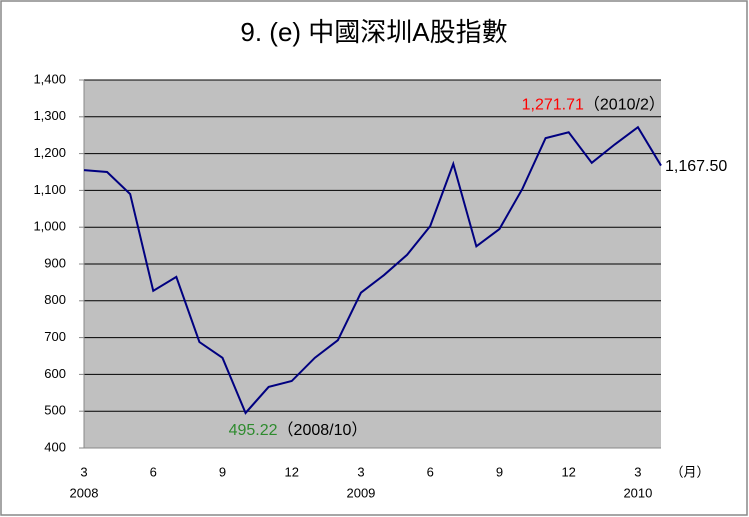  Describe the element at coordinates (55, 410) in the screenshot. I see `y-tick-label: 500` at that location.